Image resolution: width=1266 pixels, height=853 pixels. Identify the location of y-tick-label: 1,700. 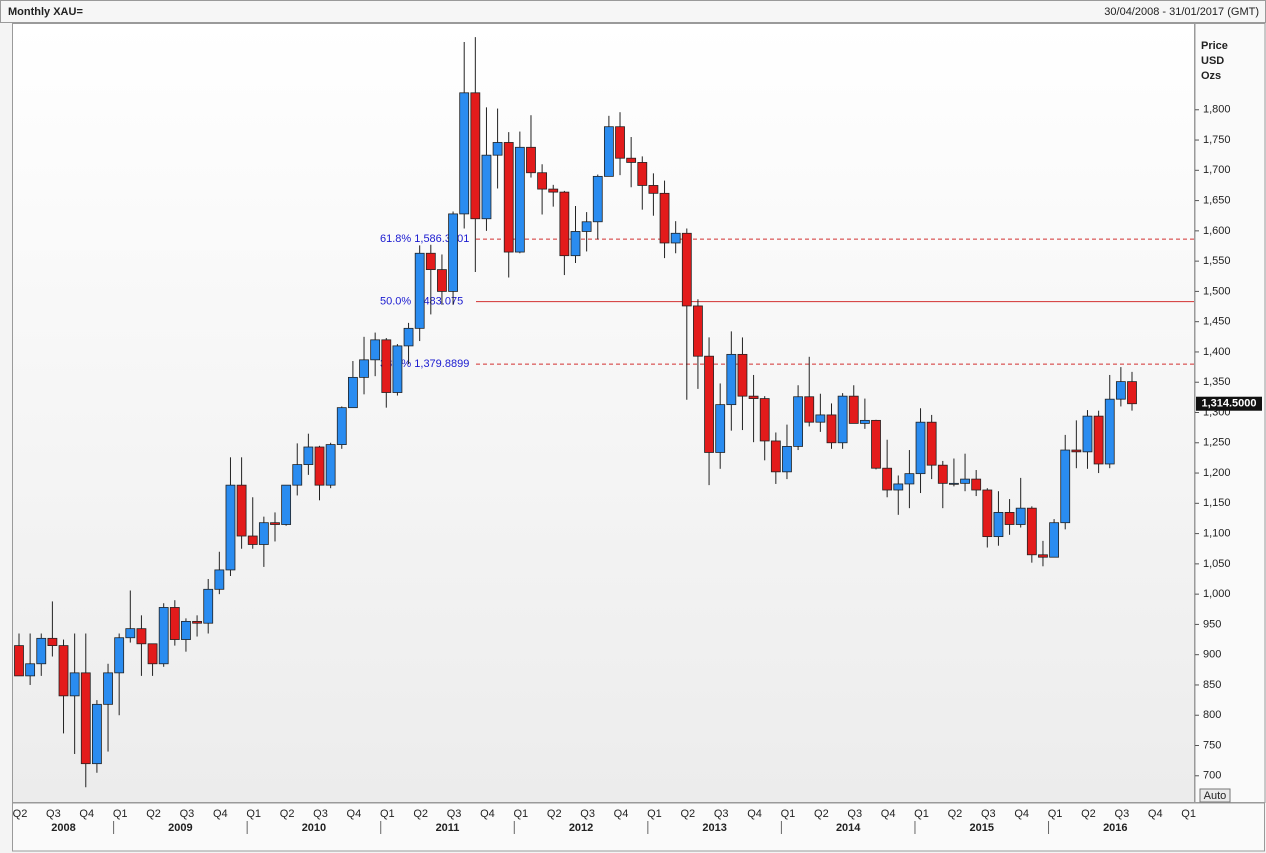
(1217, 170).